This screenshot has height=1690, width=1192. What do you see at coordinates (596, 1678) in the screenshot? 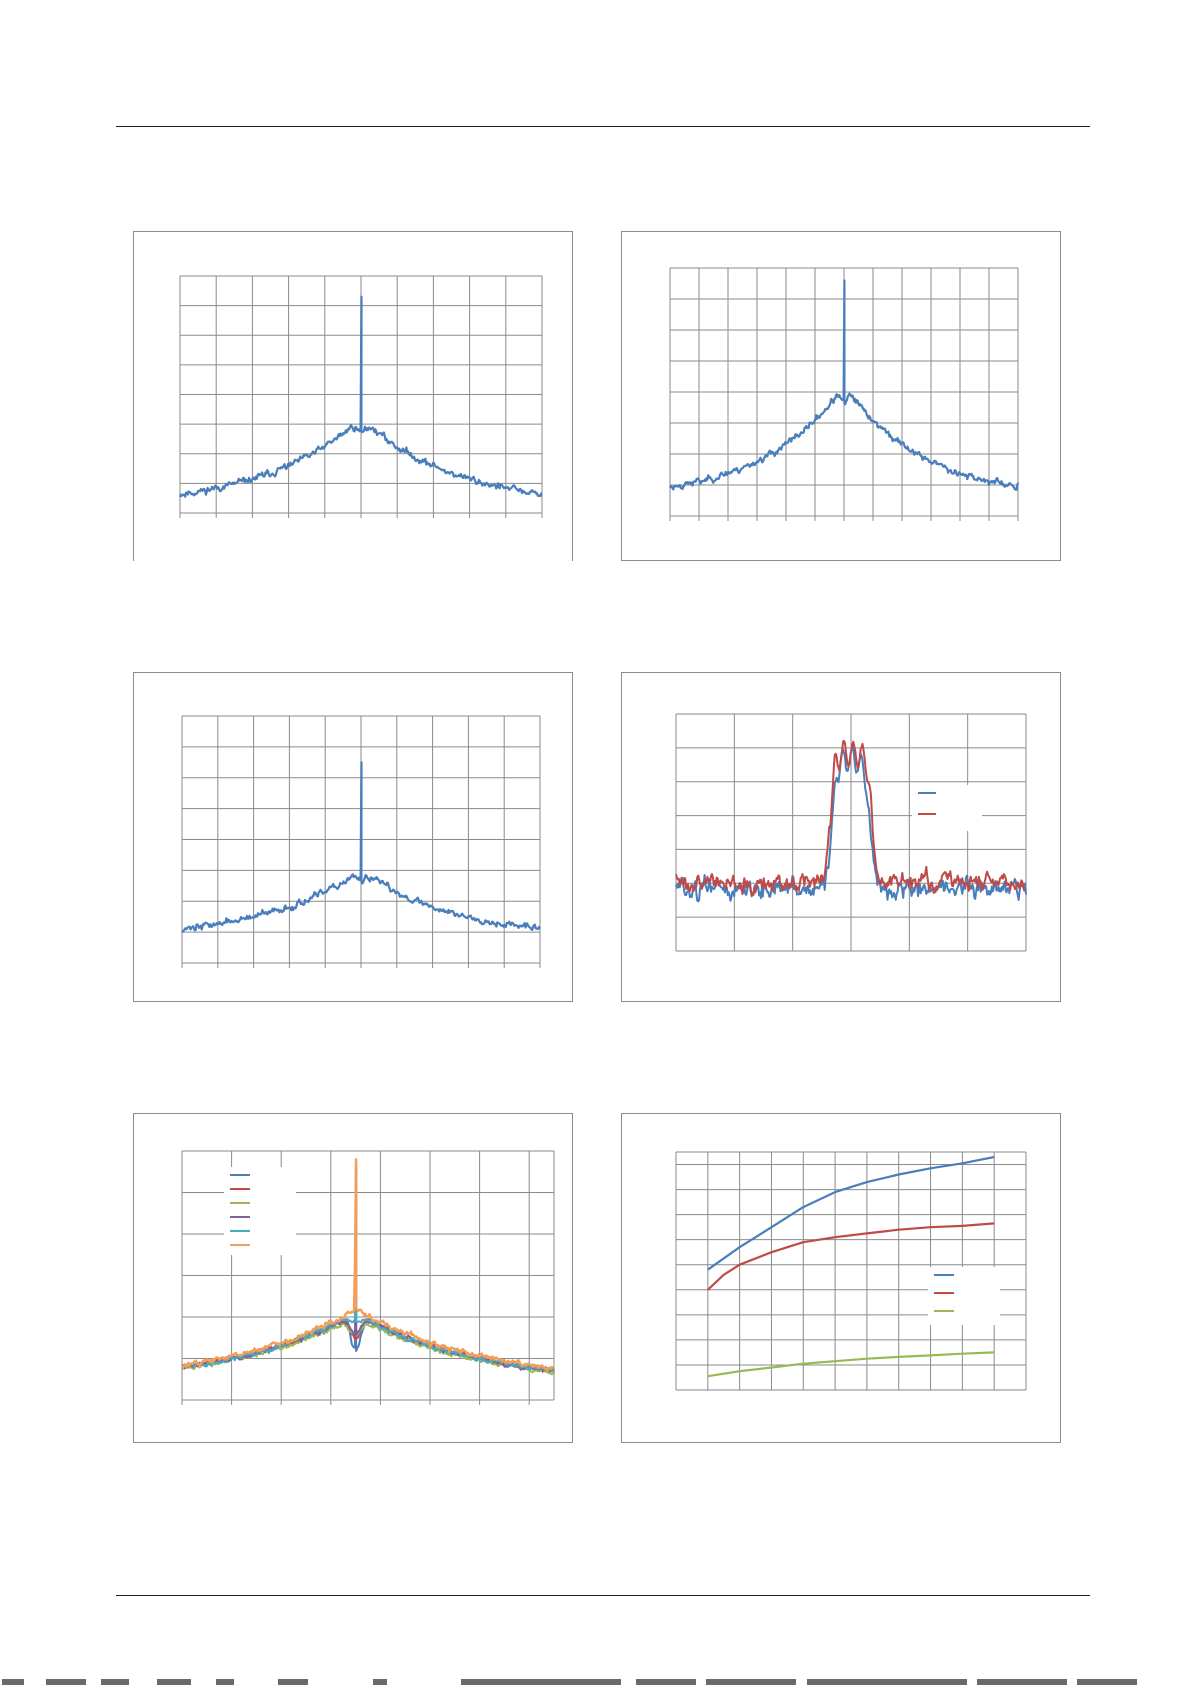
I see `footer-text-strip` at bounding box center [596, 1678].